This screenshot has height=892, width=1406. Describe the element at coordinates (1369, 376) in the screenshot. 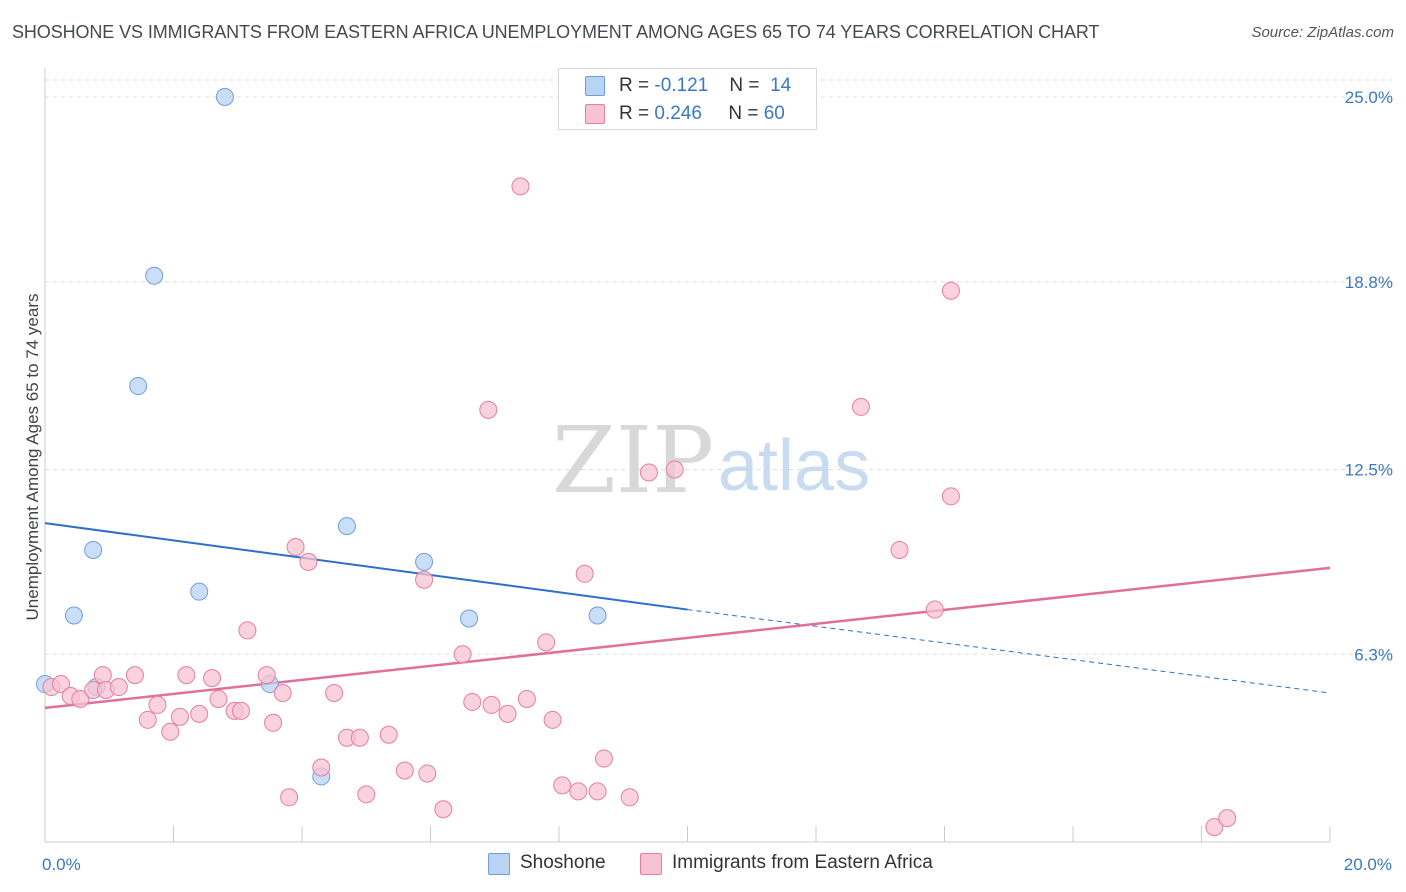

I see `y-tick-labels: 6.3% 12.5% 18.8% 25.0%` at that location.